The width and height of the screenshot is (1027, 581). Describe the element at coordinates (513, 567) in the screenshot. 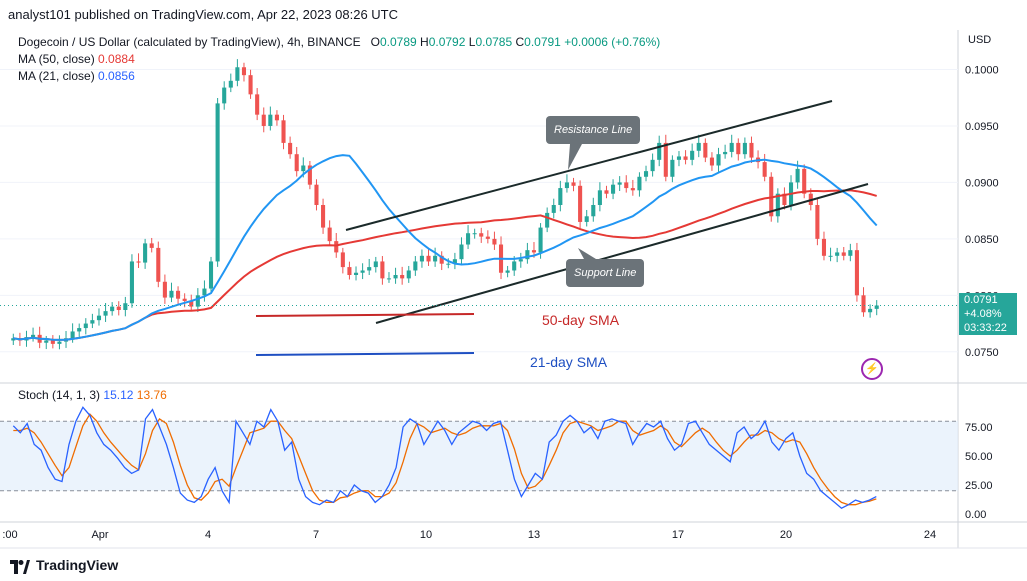

I see `footer-bar: TradingView` at that location.